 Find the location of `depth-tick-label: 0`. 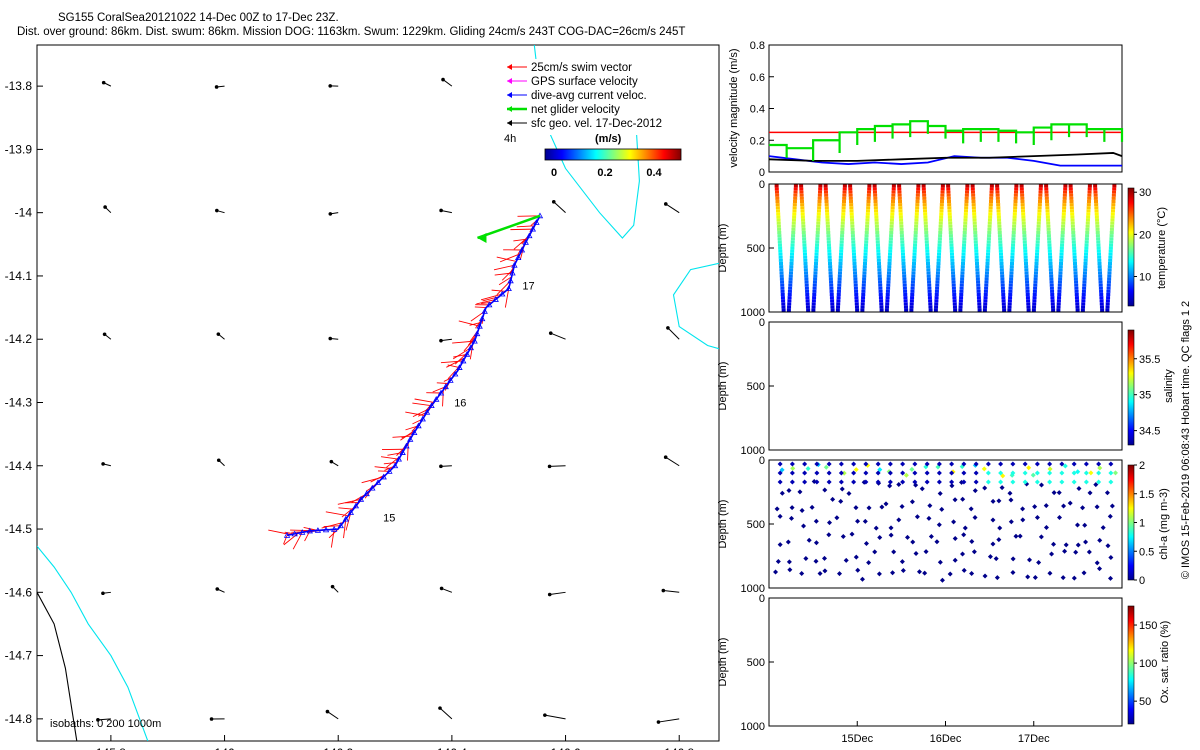

depth-tick-label: 0 is located at coordinates (762, 599).